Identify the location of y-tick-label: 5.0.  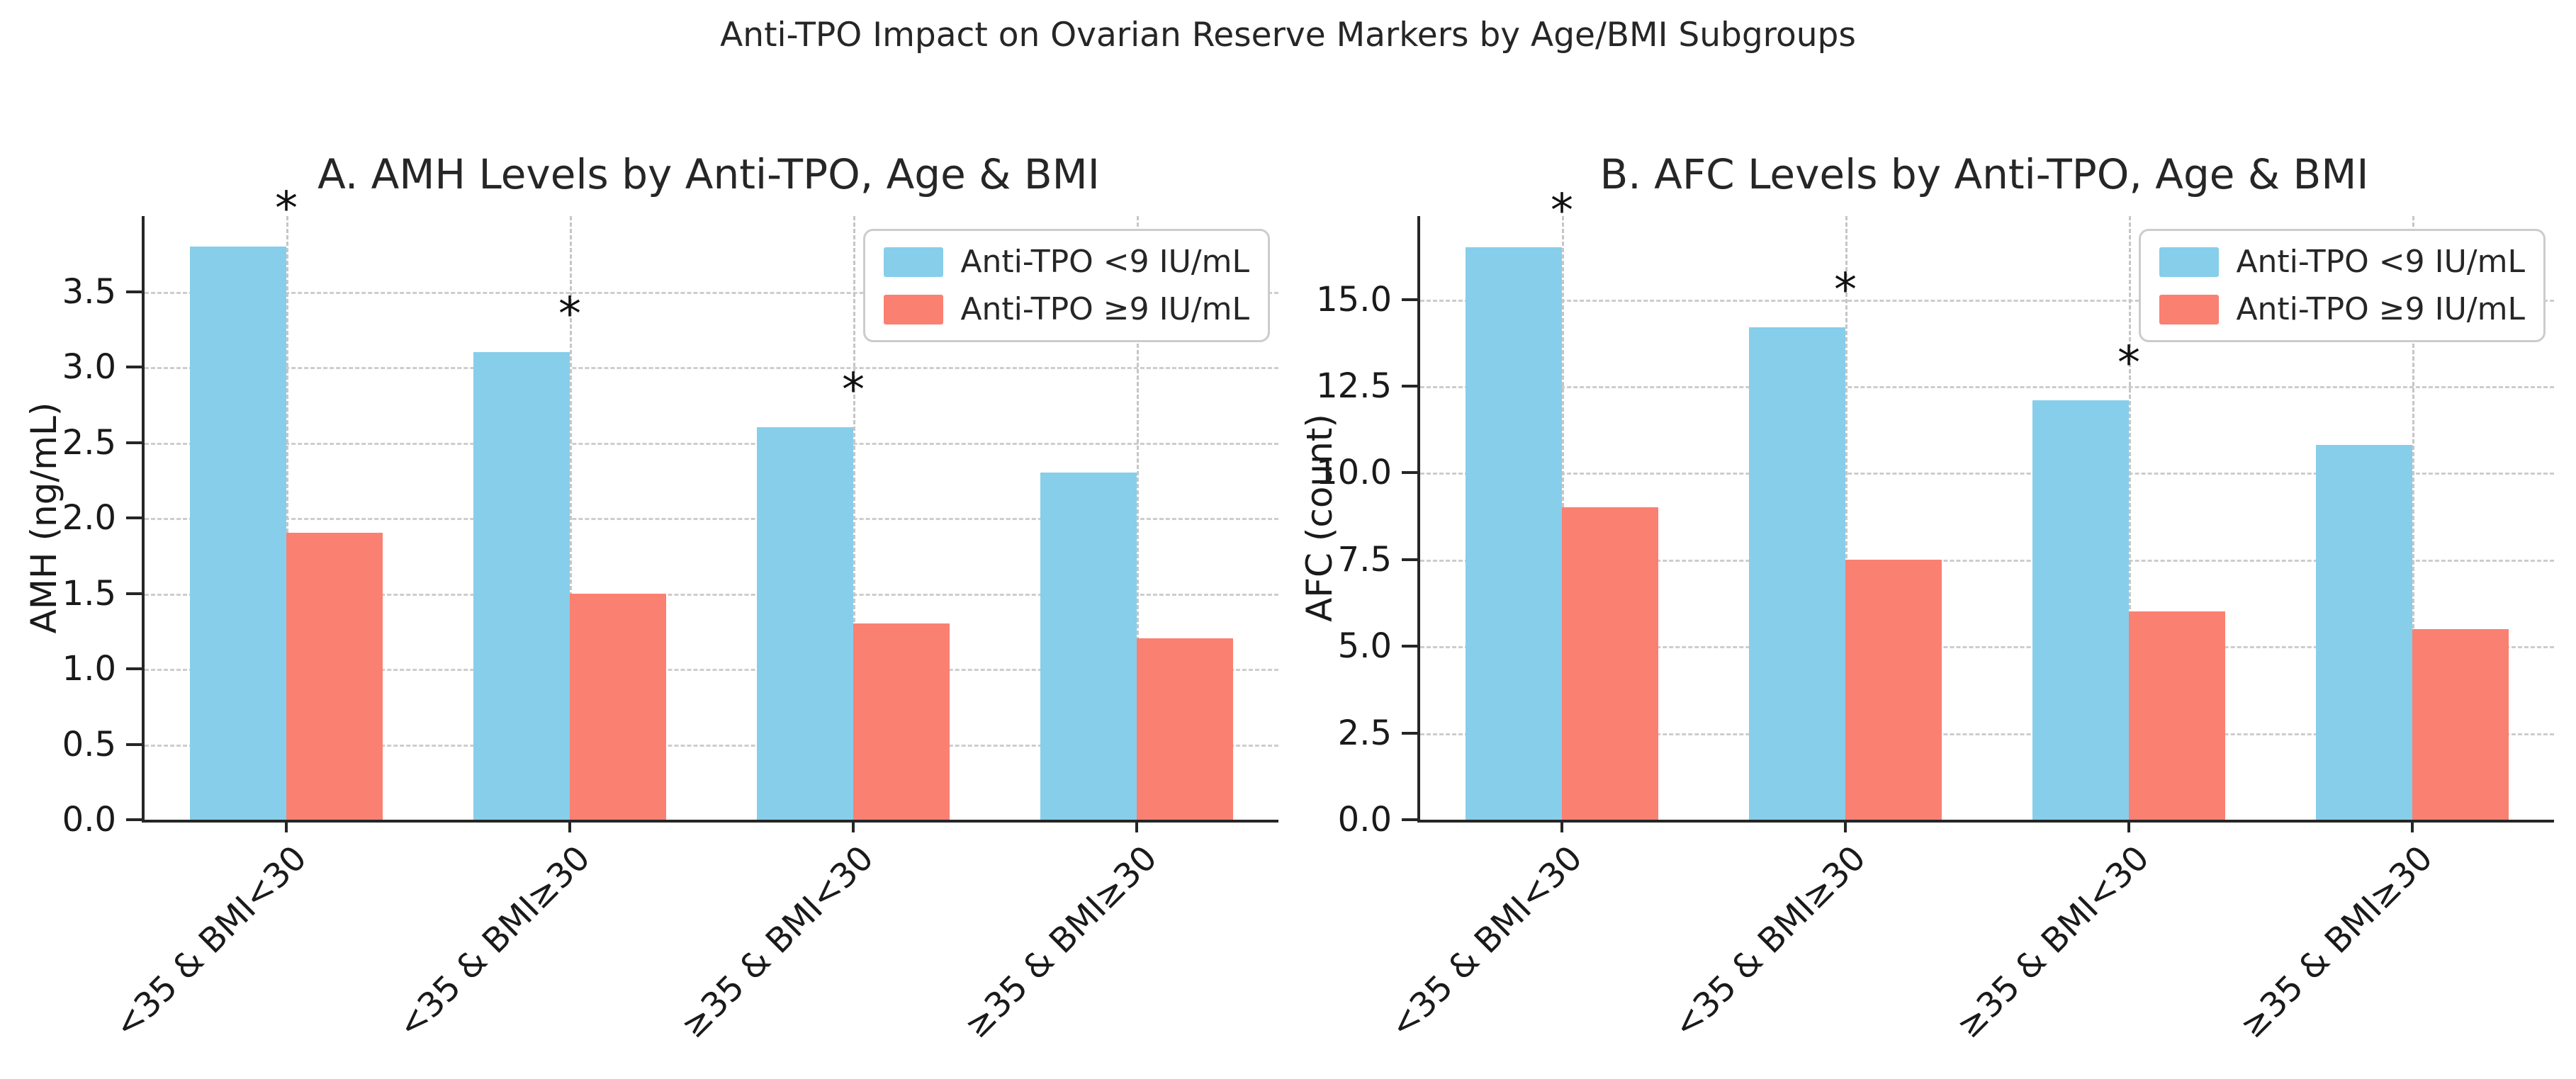
(1364, 647).